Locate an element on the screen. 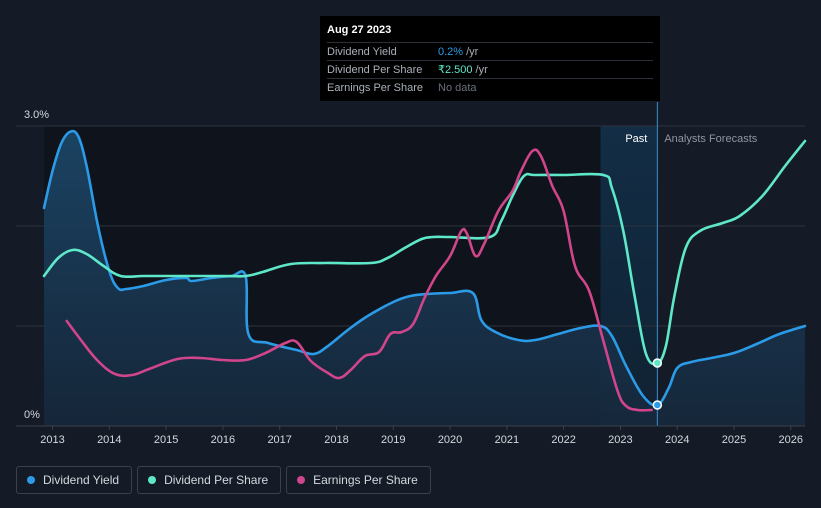  x-tick-label: 2021 is located at coordinates (507, 440).